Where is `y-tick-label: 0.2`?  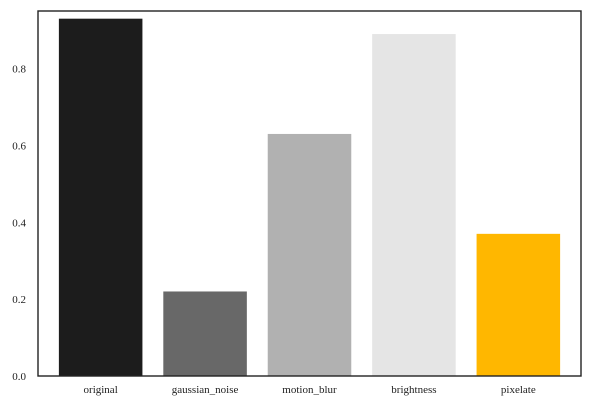 y-tick-label: 0.2 is located at coordinates (19, 300).